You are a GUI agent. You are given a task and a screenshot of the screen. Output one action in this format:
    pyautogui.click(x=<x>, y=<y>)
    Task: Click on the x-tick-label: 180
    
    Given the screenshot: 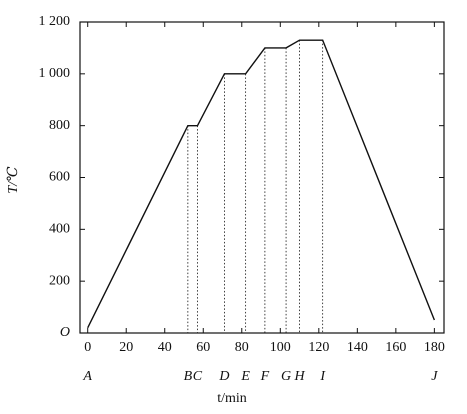 What is the action you would take?
    pyautogui.click(x=434, y=347)
    